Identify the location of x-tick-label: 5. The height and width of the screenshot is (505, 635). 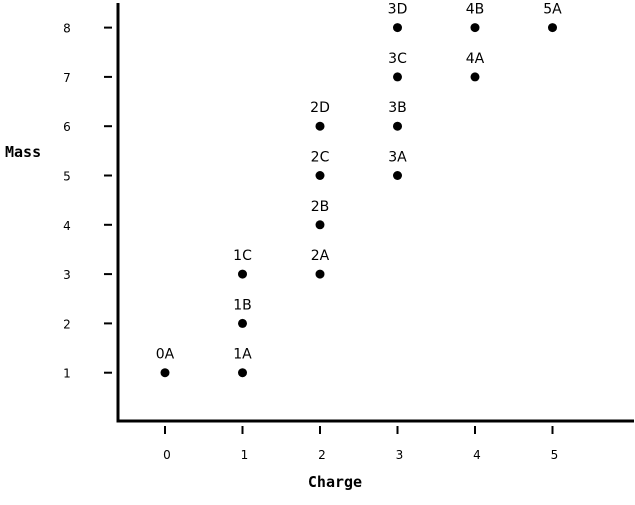
(555, 455).